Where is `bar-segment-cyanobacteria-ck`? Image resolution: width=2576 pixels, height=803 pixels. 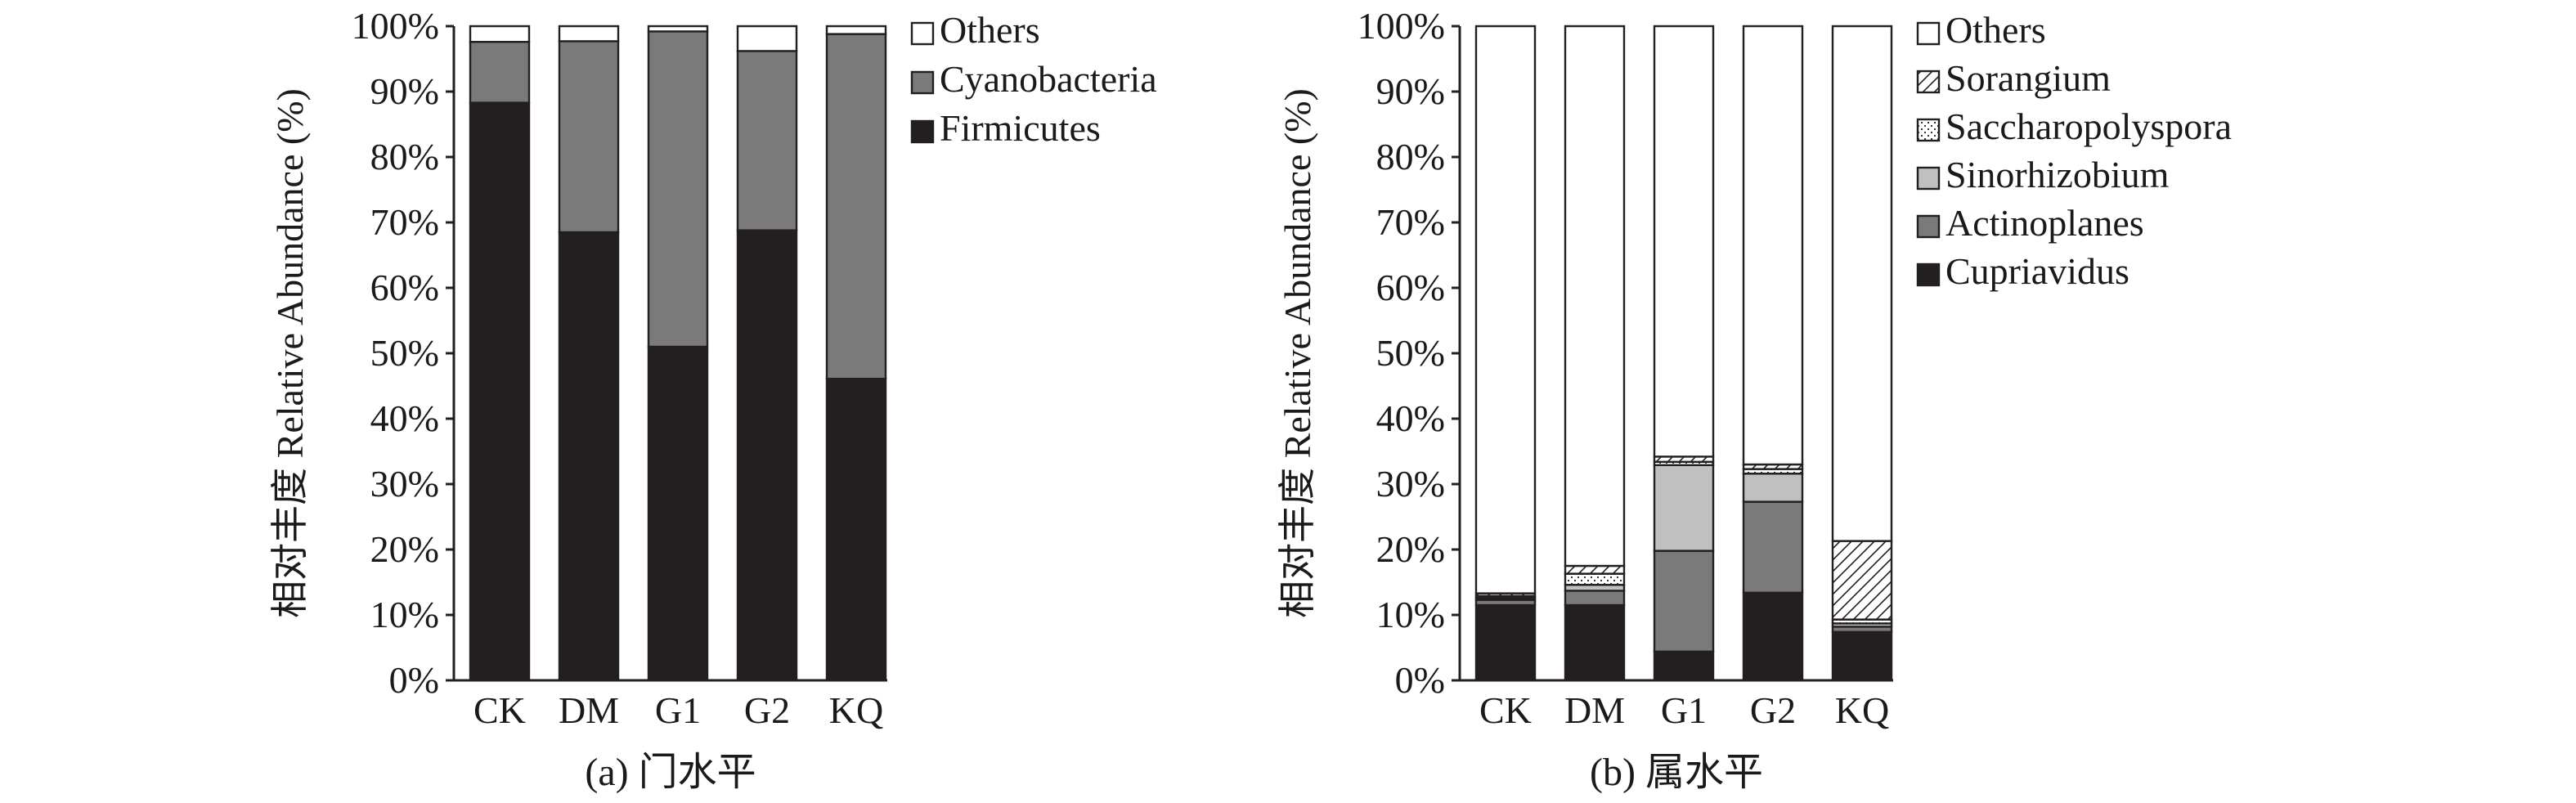 bar-segment-cyanobacteria-ck is located at coordinates (500, 73).